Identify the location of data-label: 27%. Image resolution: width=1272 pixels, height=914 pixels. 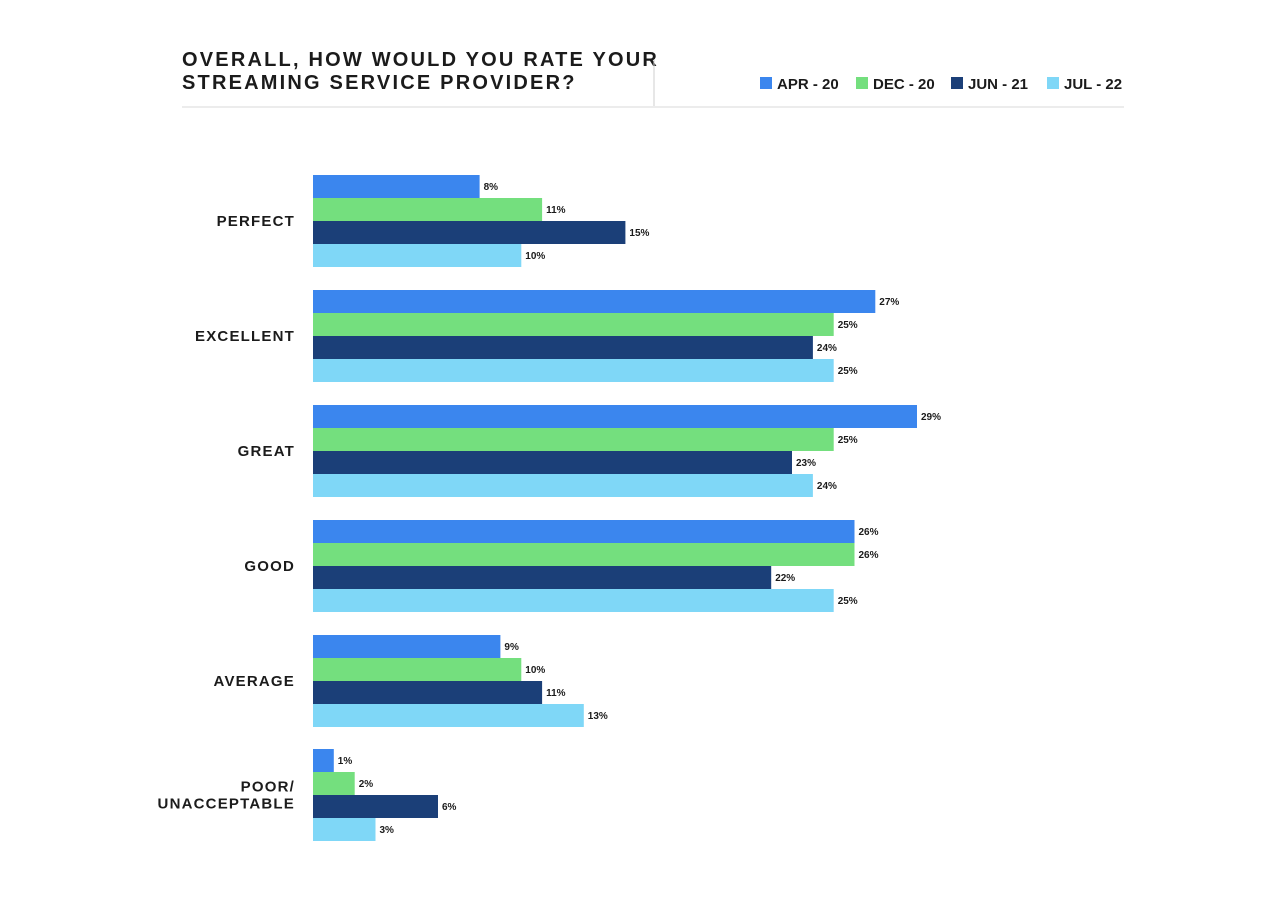
(889, 302).